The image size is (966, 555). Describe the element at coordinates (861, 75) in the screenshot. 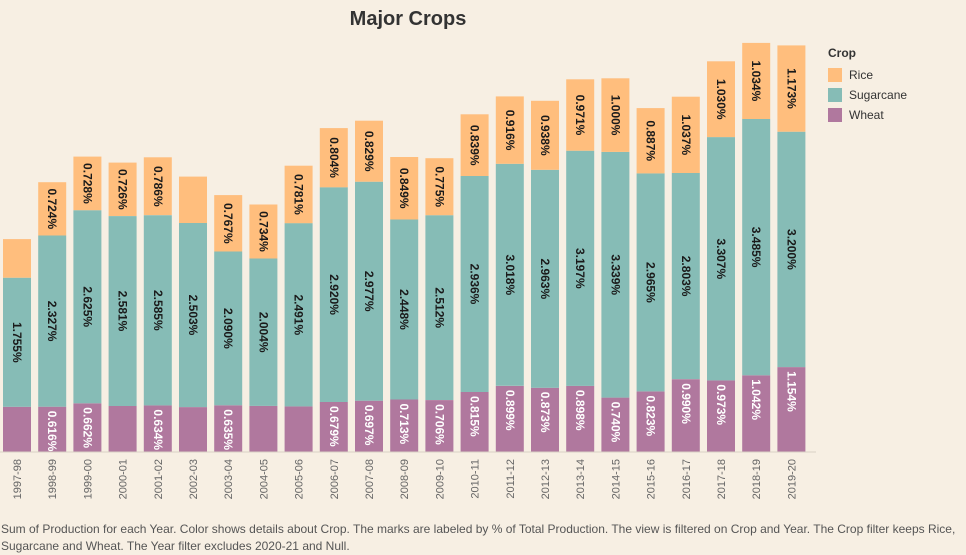

I see `legend-label-rice: Rice` at that location.